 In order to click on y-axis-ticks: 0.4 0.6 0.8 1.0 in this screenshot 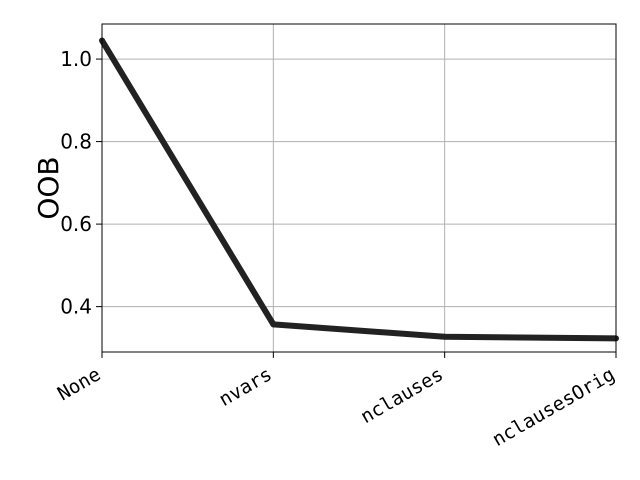, I will do `click(81, 183)`.